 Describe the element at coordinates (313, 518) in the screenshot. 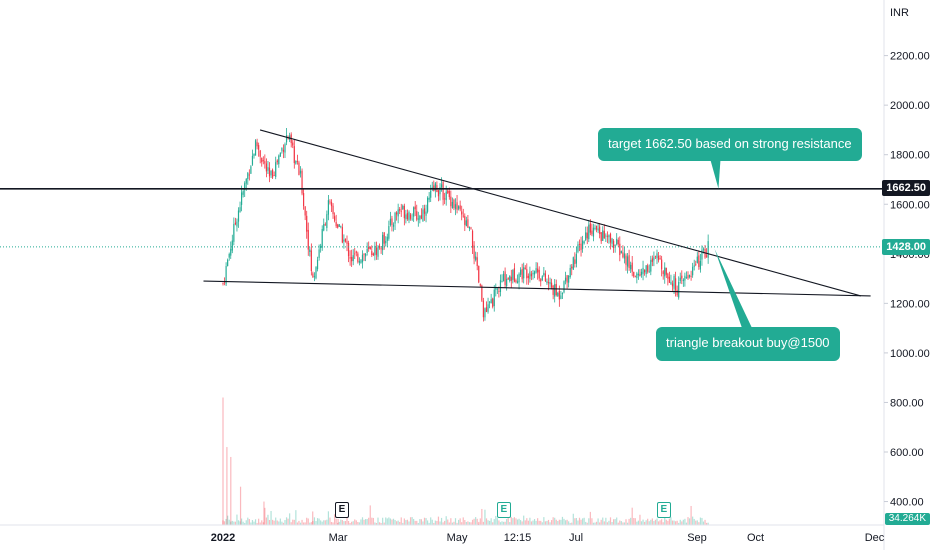

I see `volume-spike` at that location.